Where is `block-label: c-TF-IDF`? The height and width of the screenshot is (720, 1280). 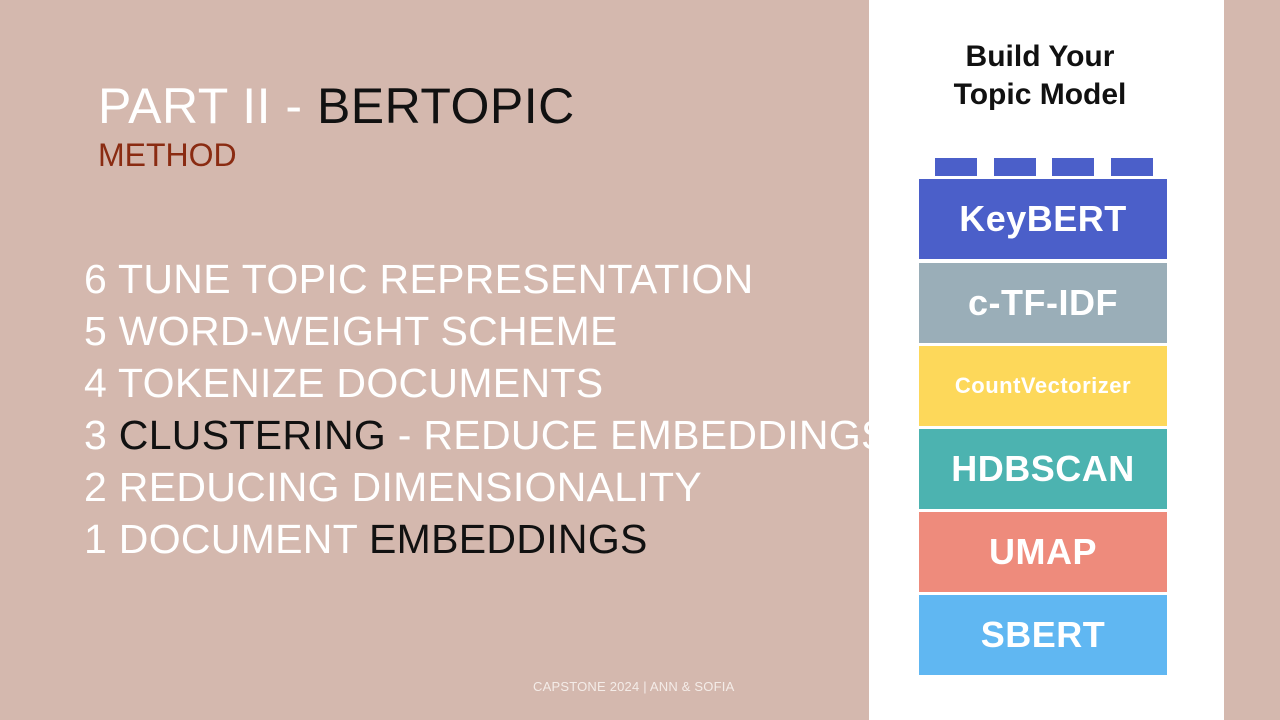
block-label: c-TF-IDF is located at coordinates (1043, 302).